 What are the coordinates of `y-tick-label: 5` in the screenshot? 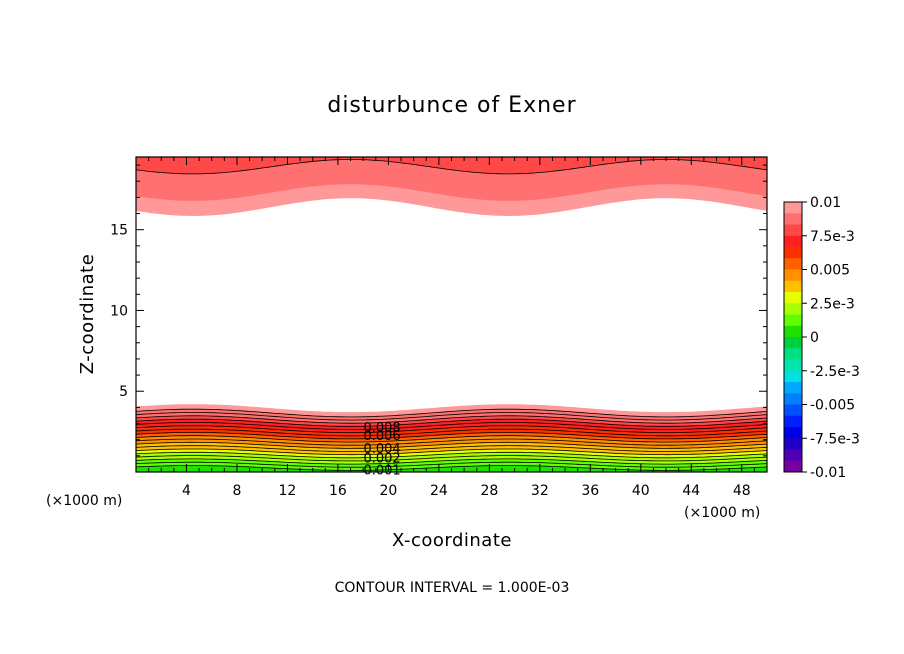 It's located at (123, 392).